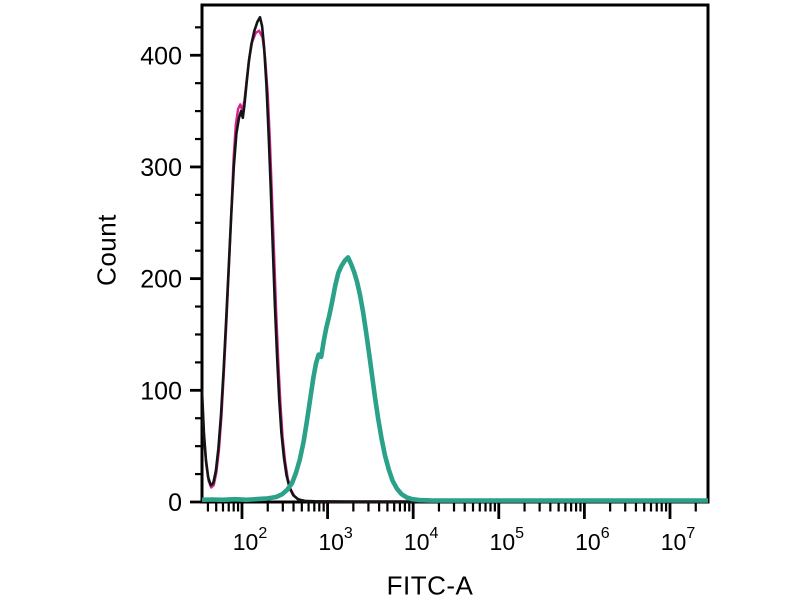 The image size is (800, 600). I want to click on y-tick-label: 0, so click(175, 503).